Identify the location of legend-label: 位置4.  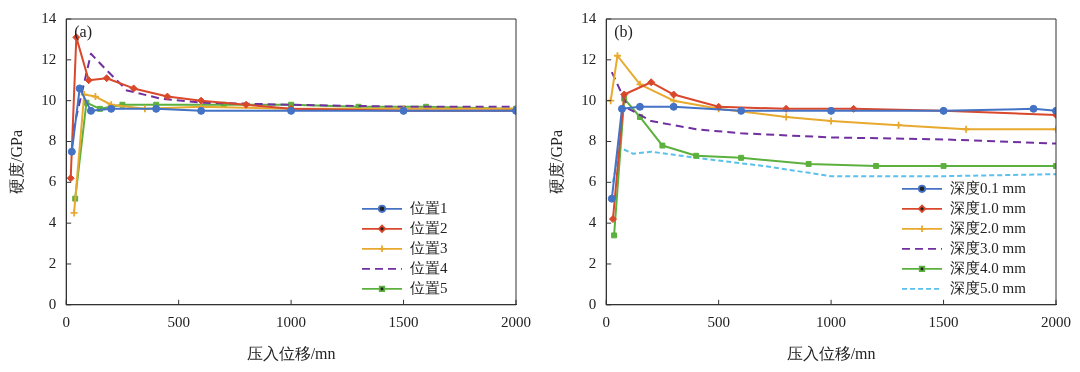
(429, 267).